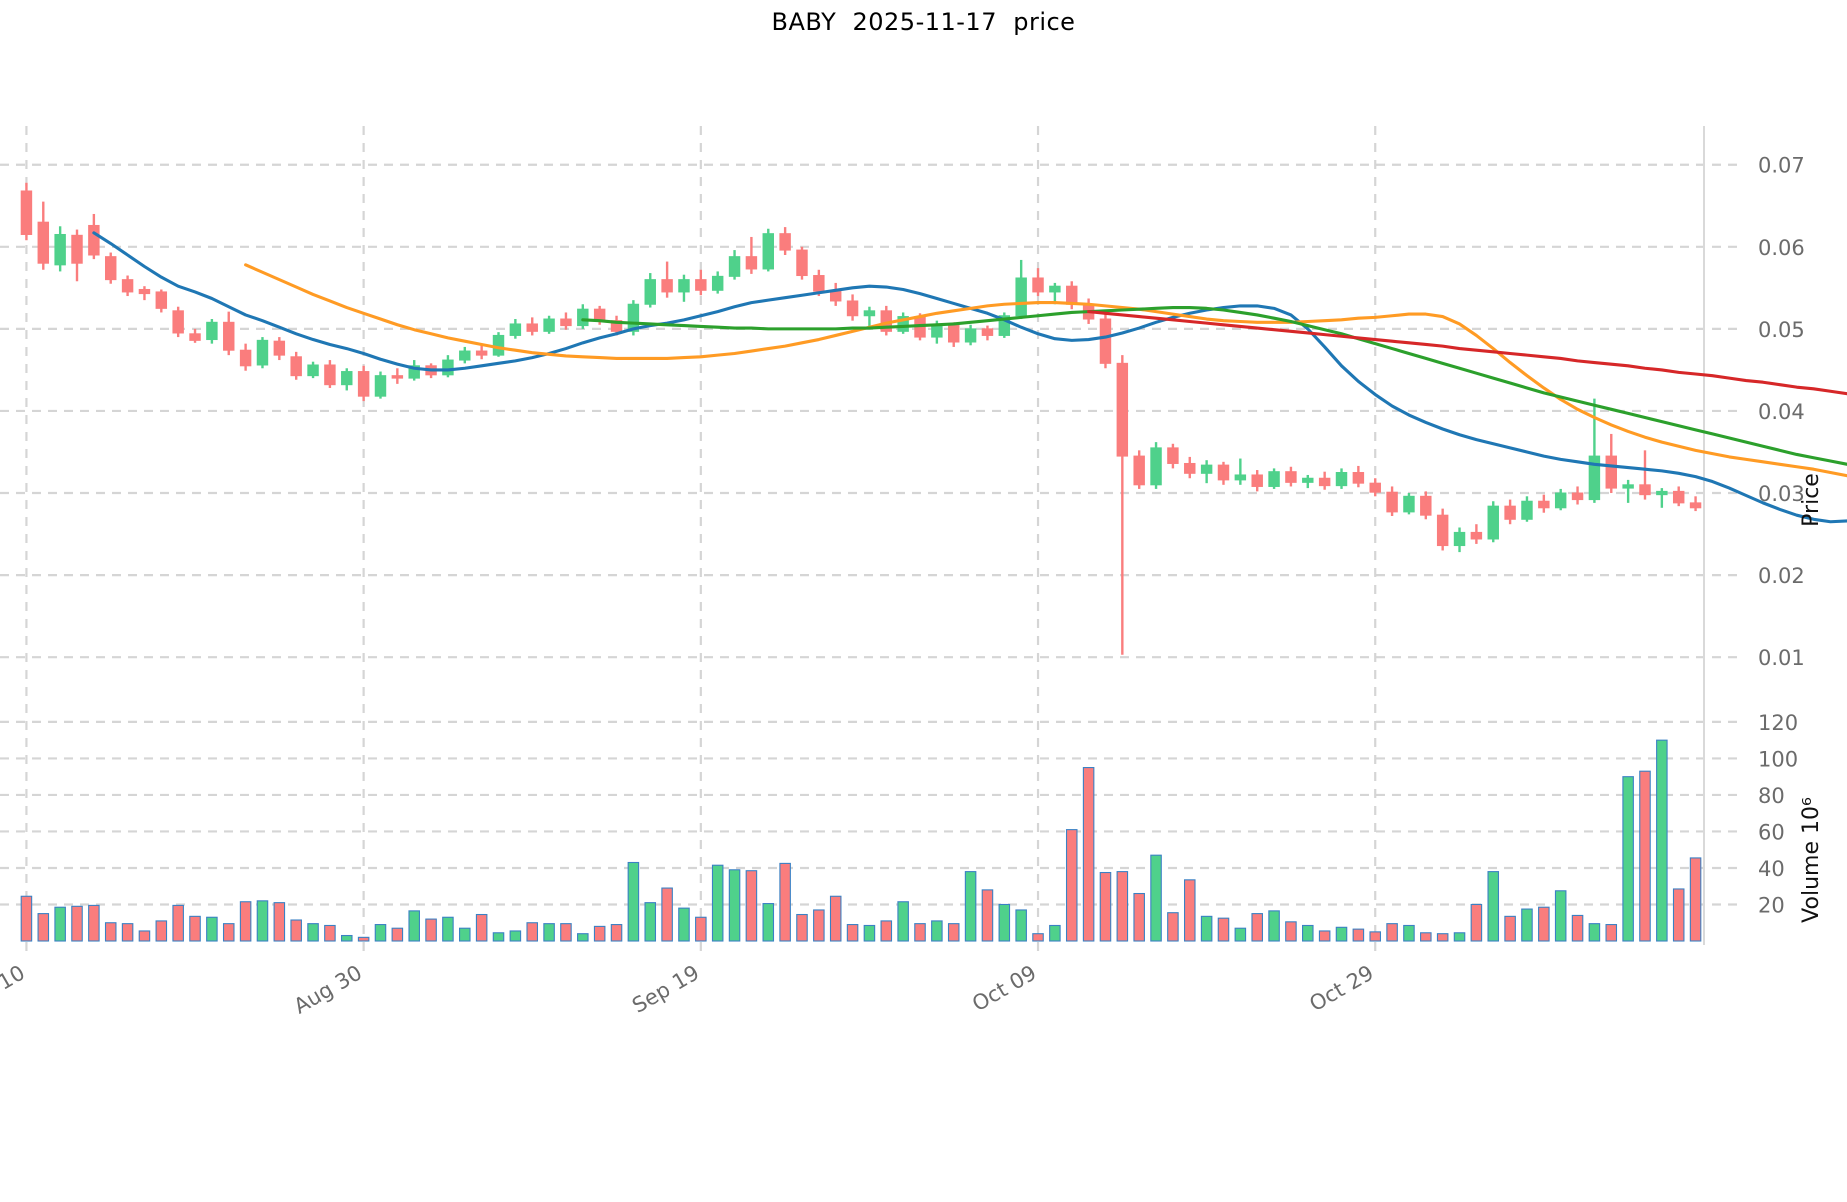  I want to click on volume-axis-title: Volume 10⁶, so click(1811, 860).